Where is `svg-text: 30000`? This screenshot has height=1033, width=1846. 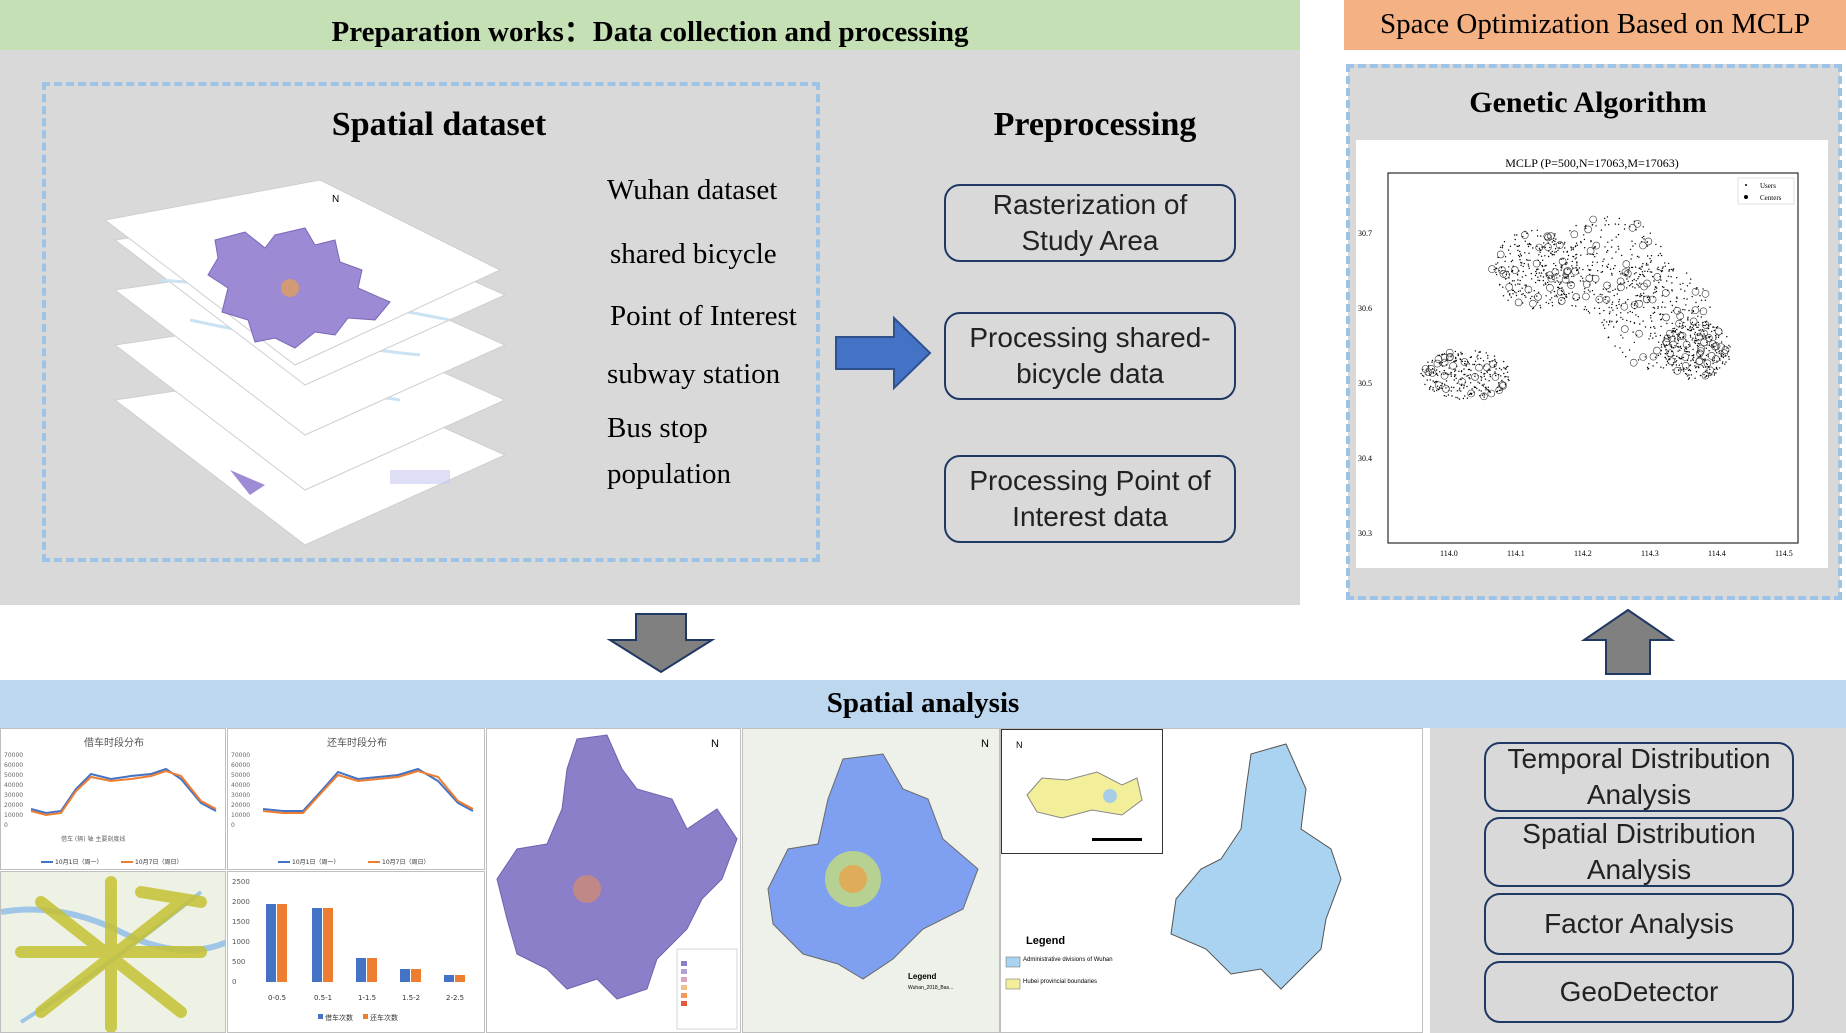
svg-text: 30000 is located at coordinates (13, 795).